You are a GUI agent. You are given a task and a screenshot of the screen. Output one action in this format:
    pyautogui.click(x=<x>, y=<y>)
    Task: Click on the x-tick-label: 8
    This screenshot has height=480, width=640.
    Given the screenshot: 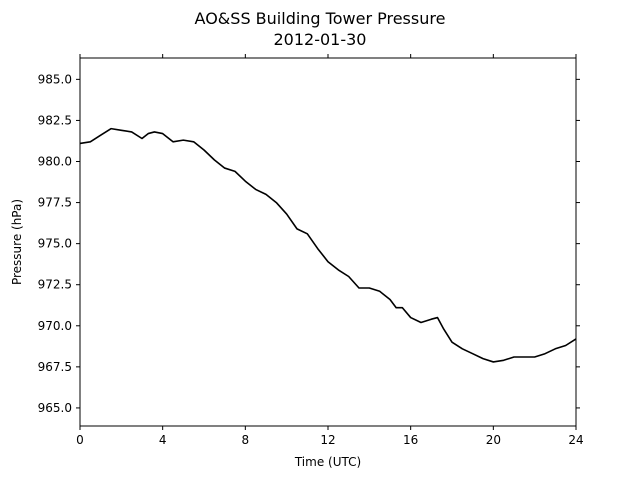 What is the action you would take?
    pyautogui.click(x=246, y=440)
    